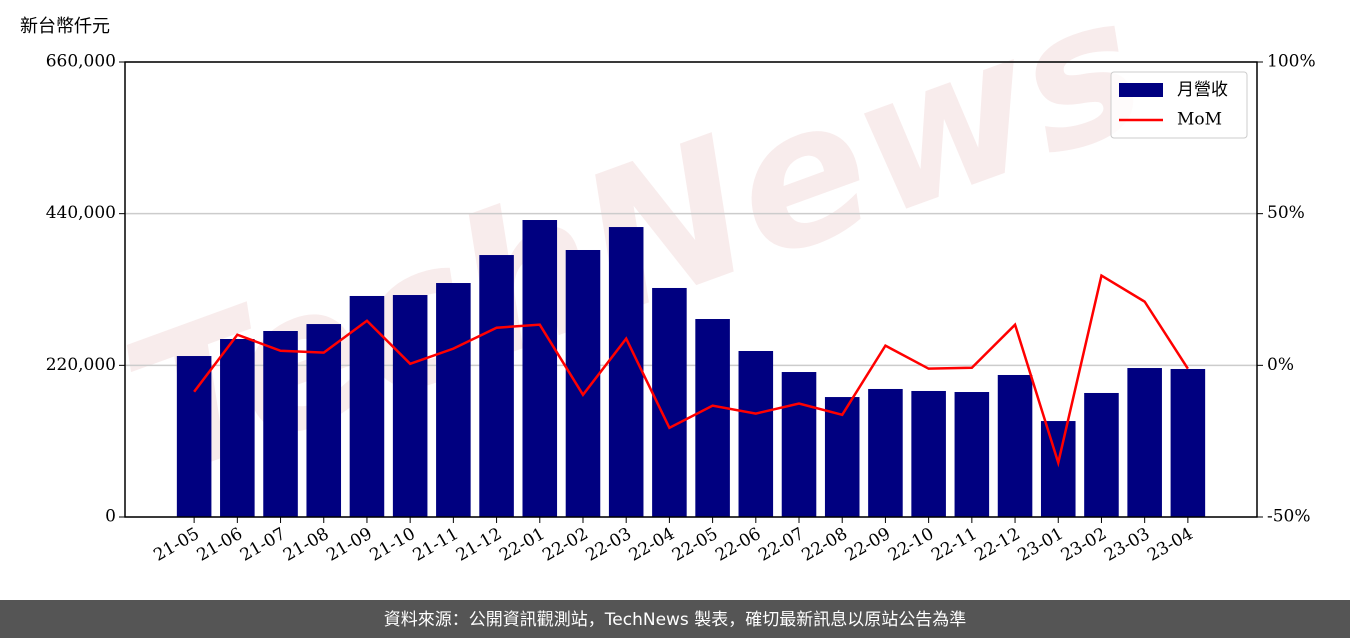 The width and height of the screenshot is (1350, 643). What do you see at coordinates (81, 365) in the screenshot?
I see `y-tick-label: 220,000` at bounding box center [81, 365].